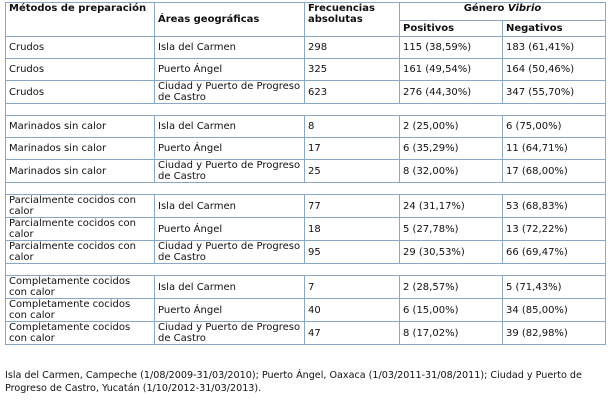 This screenshot has width=610, height=407. What do you see at coordinates (352, 69) in the screenshot?
I see `cell-frecuencia: 325` at bounding box center [352, 69].